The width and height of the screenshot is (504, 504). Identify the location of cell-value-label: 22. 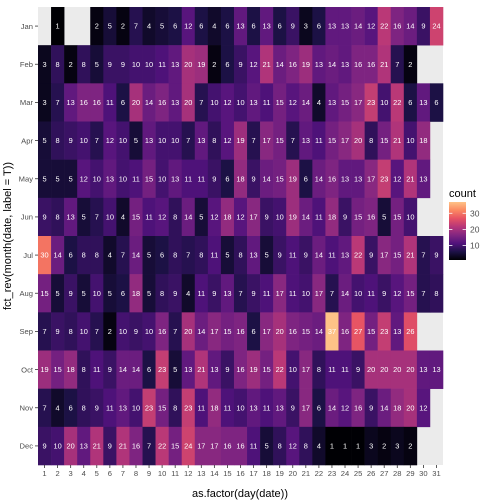
(358, 255).